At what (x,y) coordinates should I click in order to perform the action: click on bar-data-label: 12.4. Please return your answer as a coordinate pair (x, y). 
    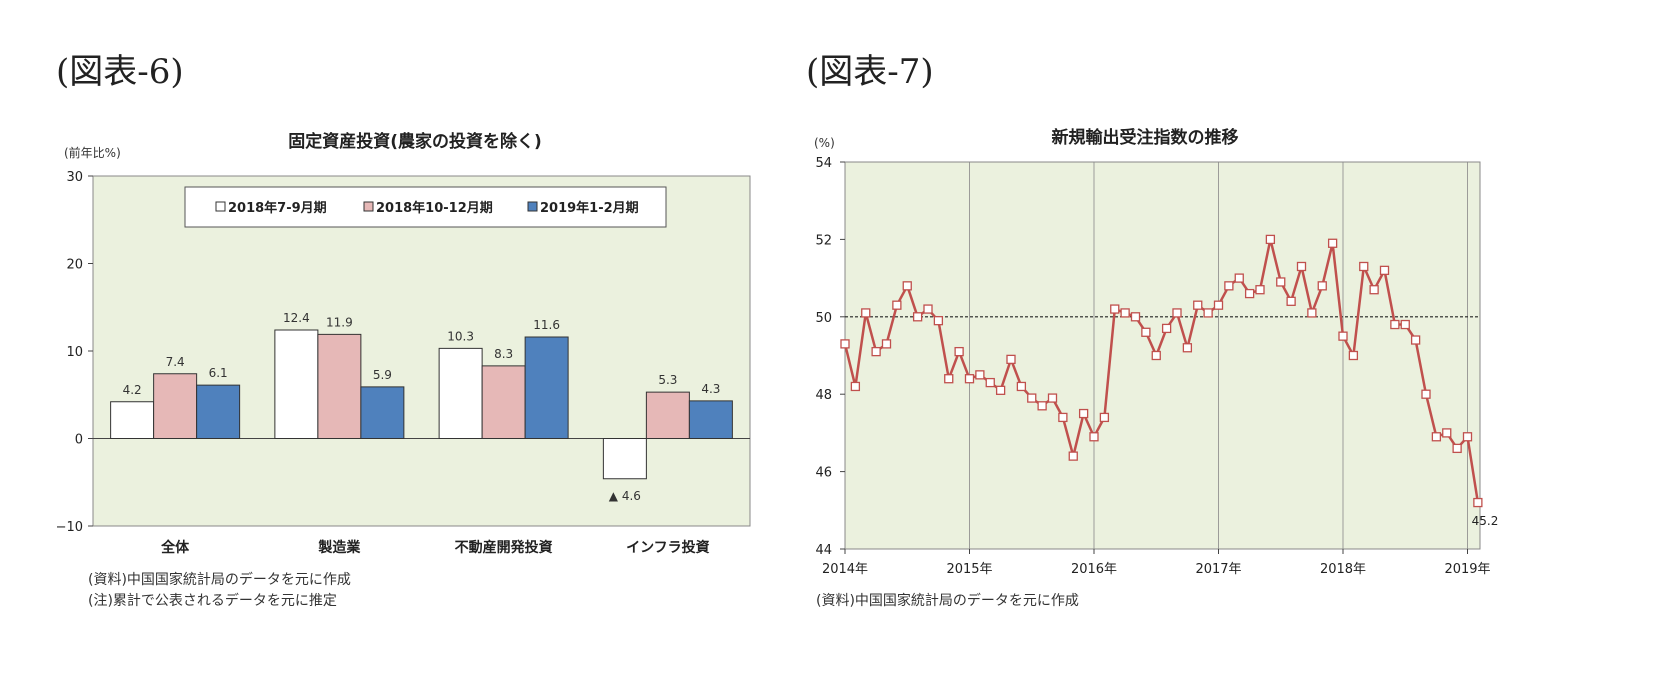
    Looking at the image, I should click on (296, 318).